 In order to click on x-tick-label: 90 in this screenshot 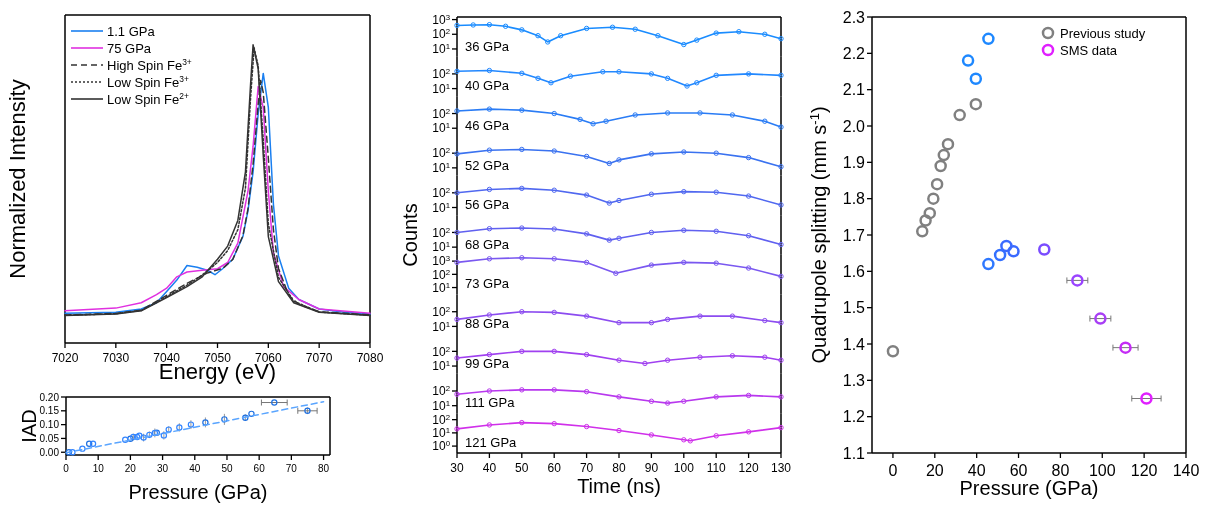, I will do `click(651, 468)`.